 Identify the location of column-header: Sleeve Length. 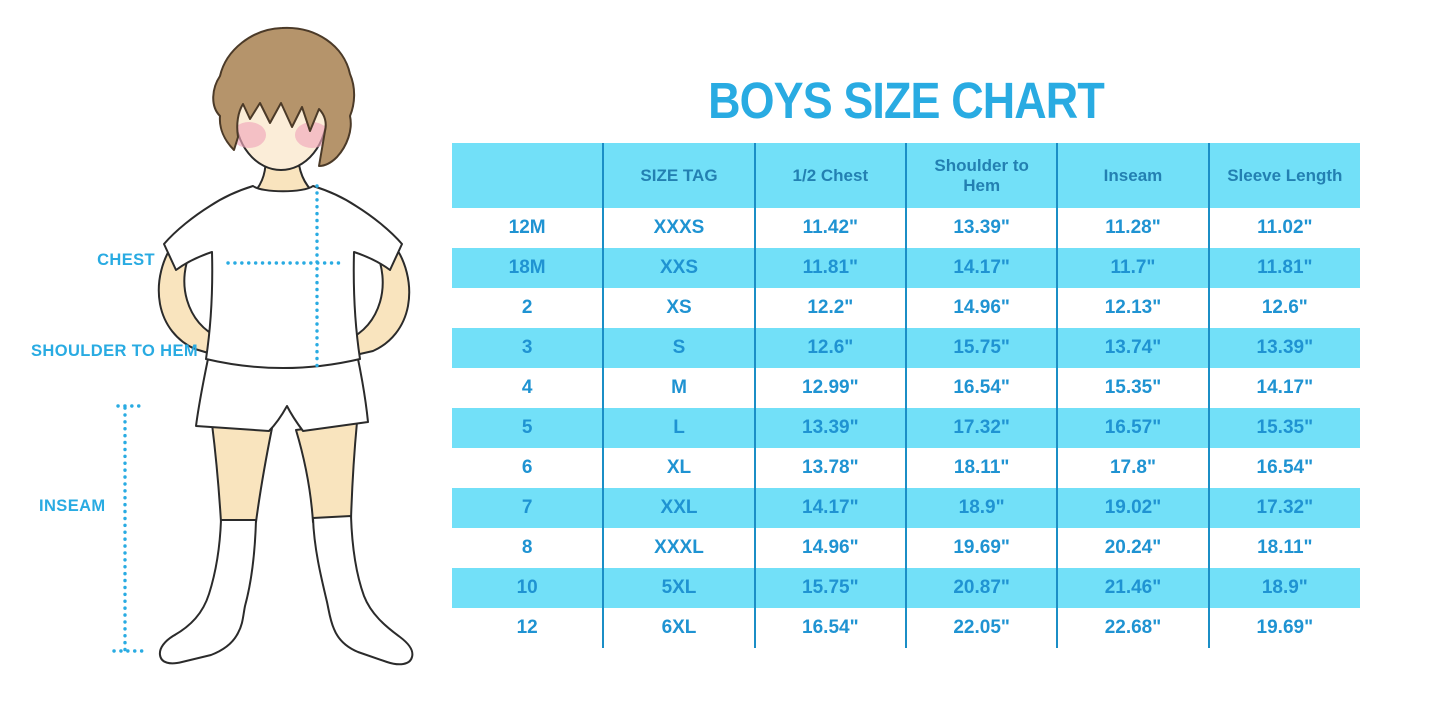
(1284, 175).